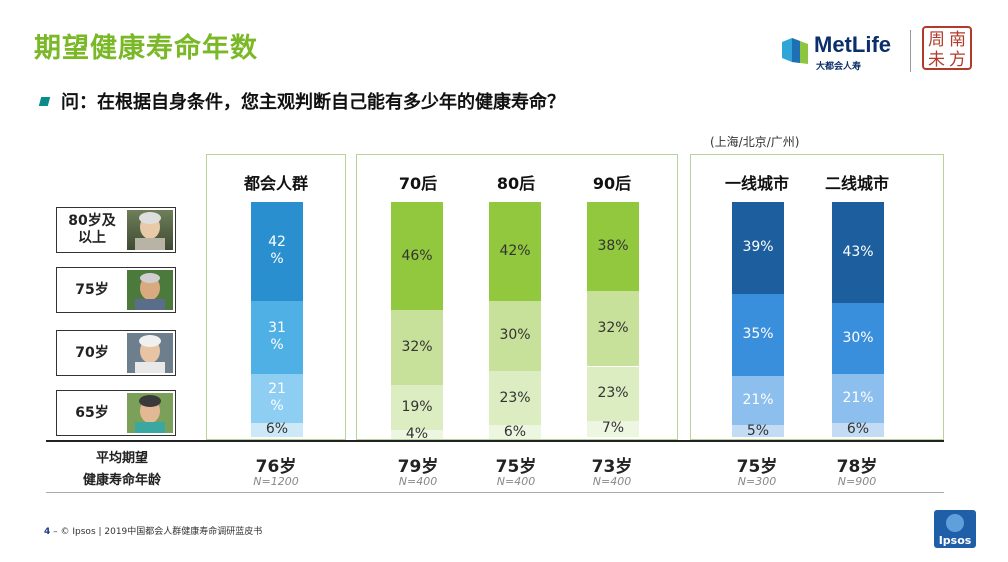 Image resolution: width=1008 pixels, height=562 pixels. What do you see at coordinates (276, 481) in the screenshot?
I see `sample-size: N=1200` at bounding box center [276, 481].